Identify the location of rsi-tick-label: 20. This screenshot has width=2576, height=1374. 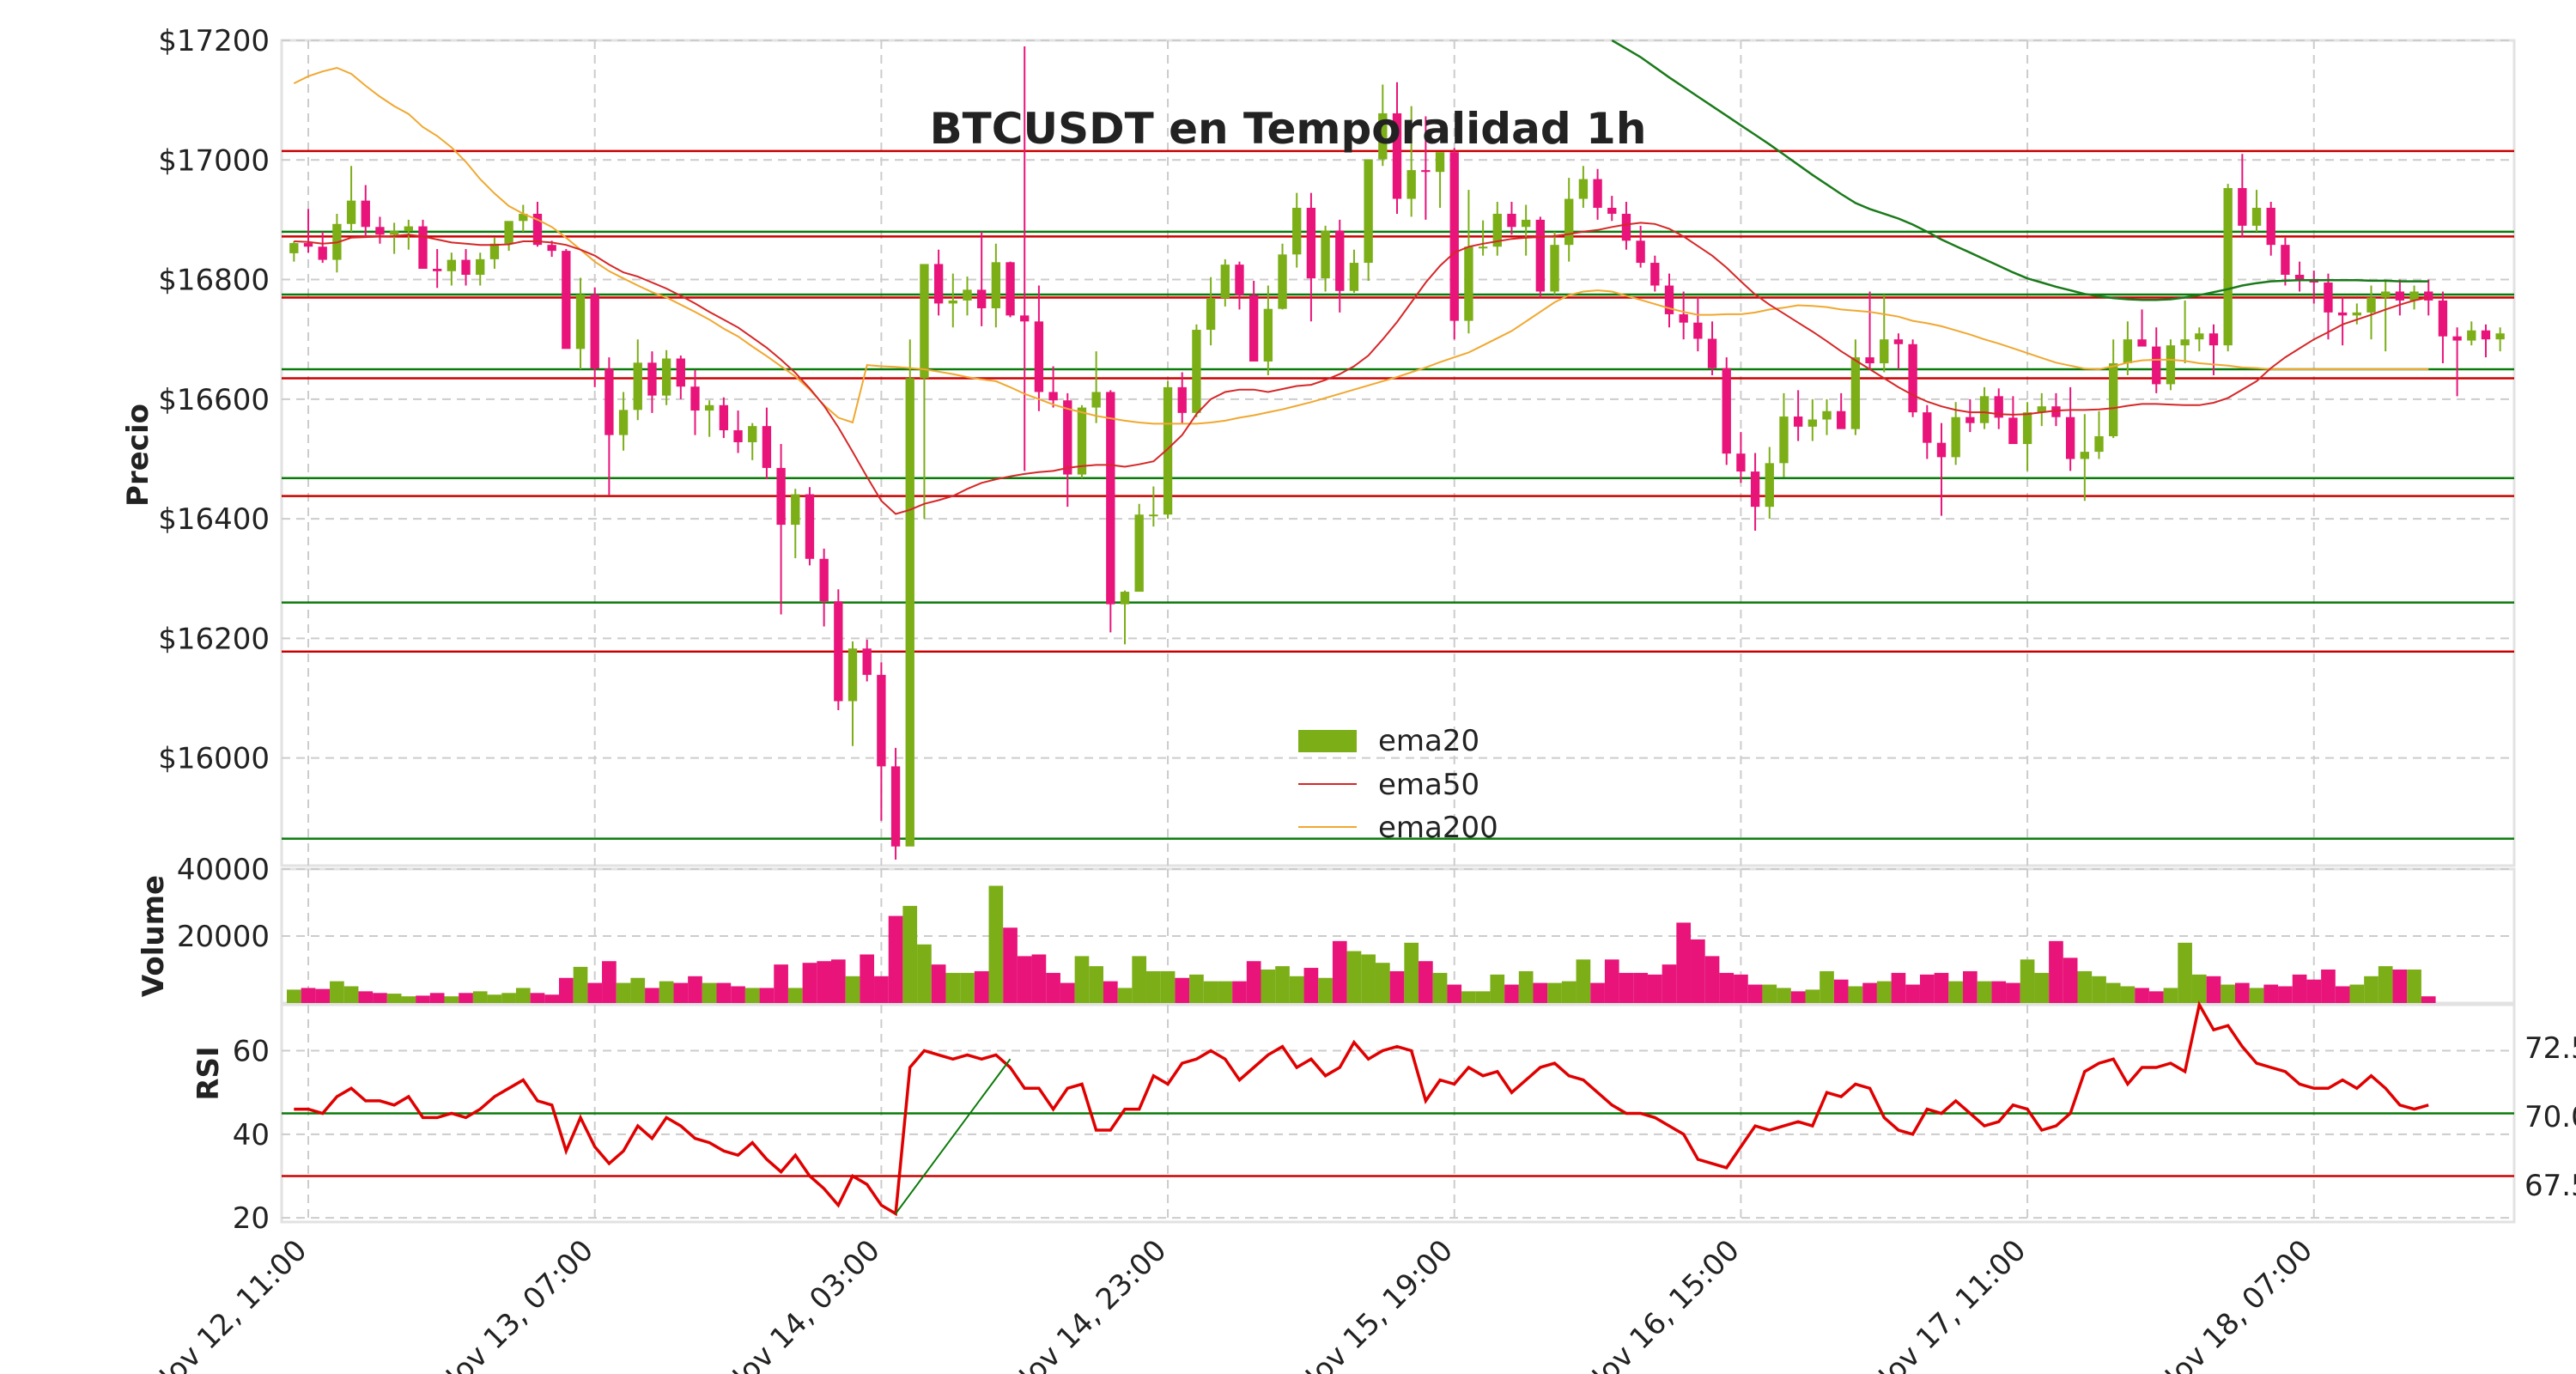
(251, 1218).